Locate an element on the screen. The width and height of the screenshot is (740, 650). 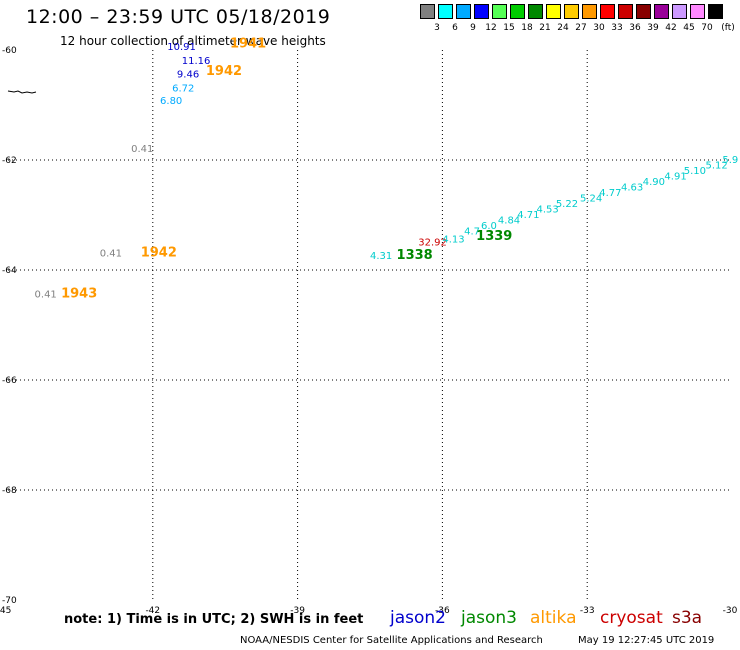
legend-label: 18 is located at coordinates (527, 28).